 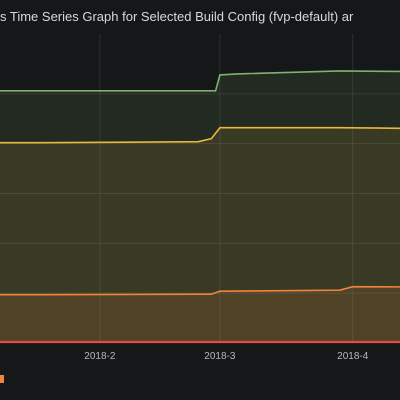 I want to click on x-tick-label: 2018-3, so click(x=220, y=356).